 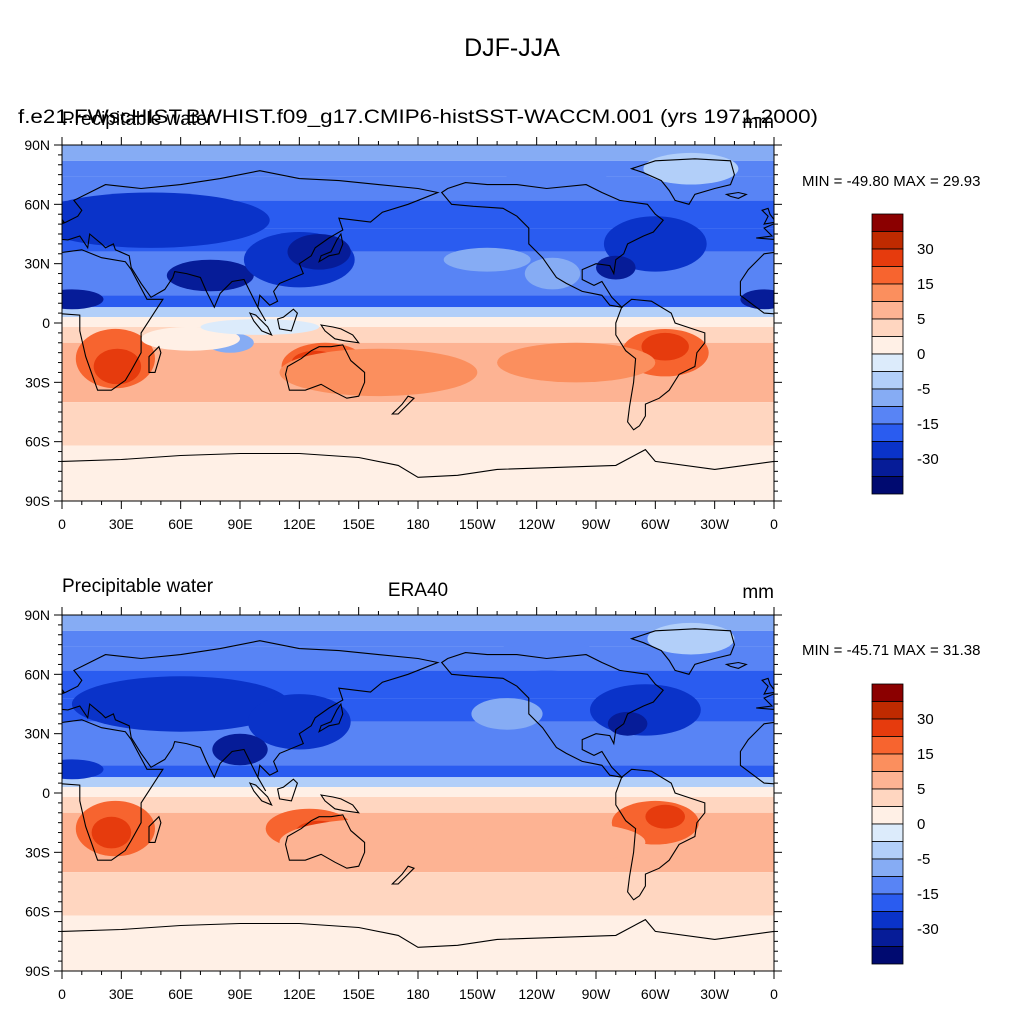 What do you see at coordinates (418, 590) in the screenshot?
I see `panel-center-title: ERA40` at bounding box center [418, 590].